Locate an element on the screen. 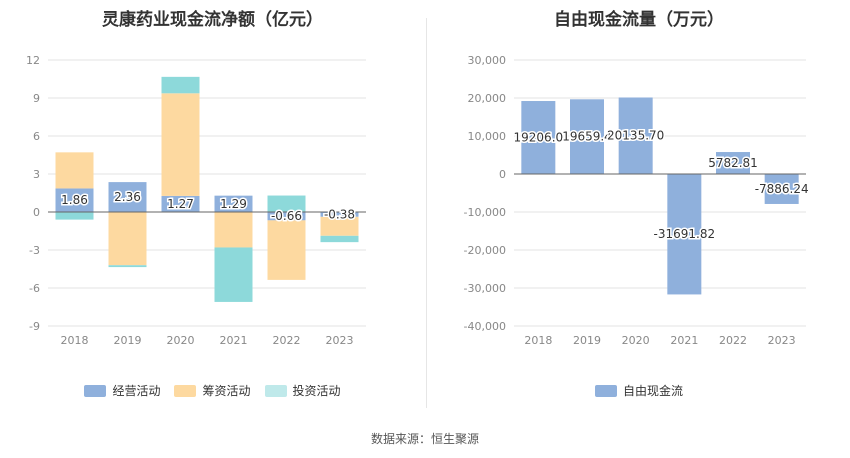 The image size is (850, 458). y-tick-label: -20,000 is located at coordinates (485, 250).